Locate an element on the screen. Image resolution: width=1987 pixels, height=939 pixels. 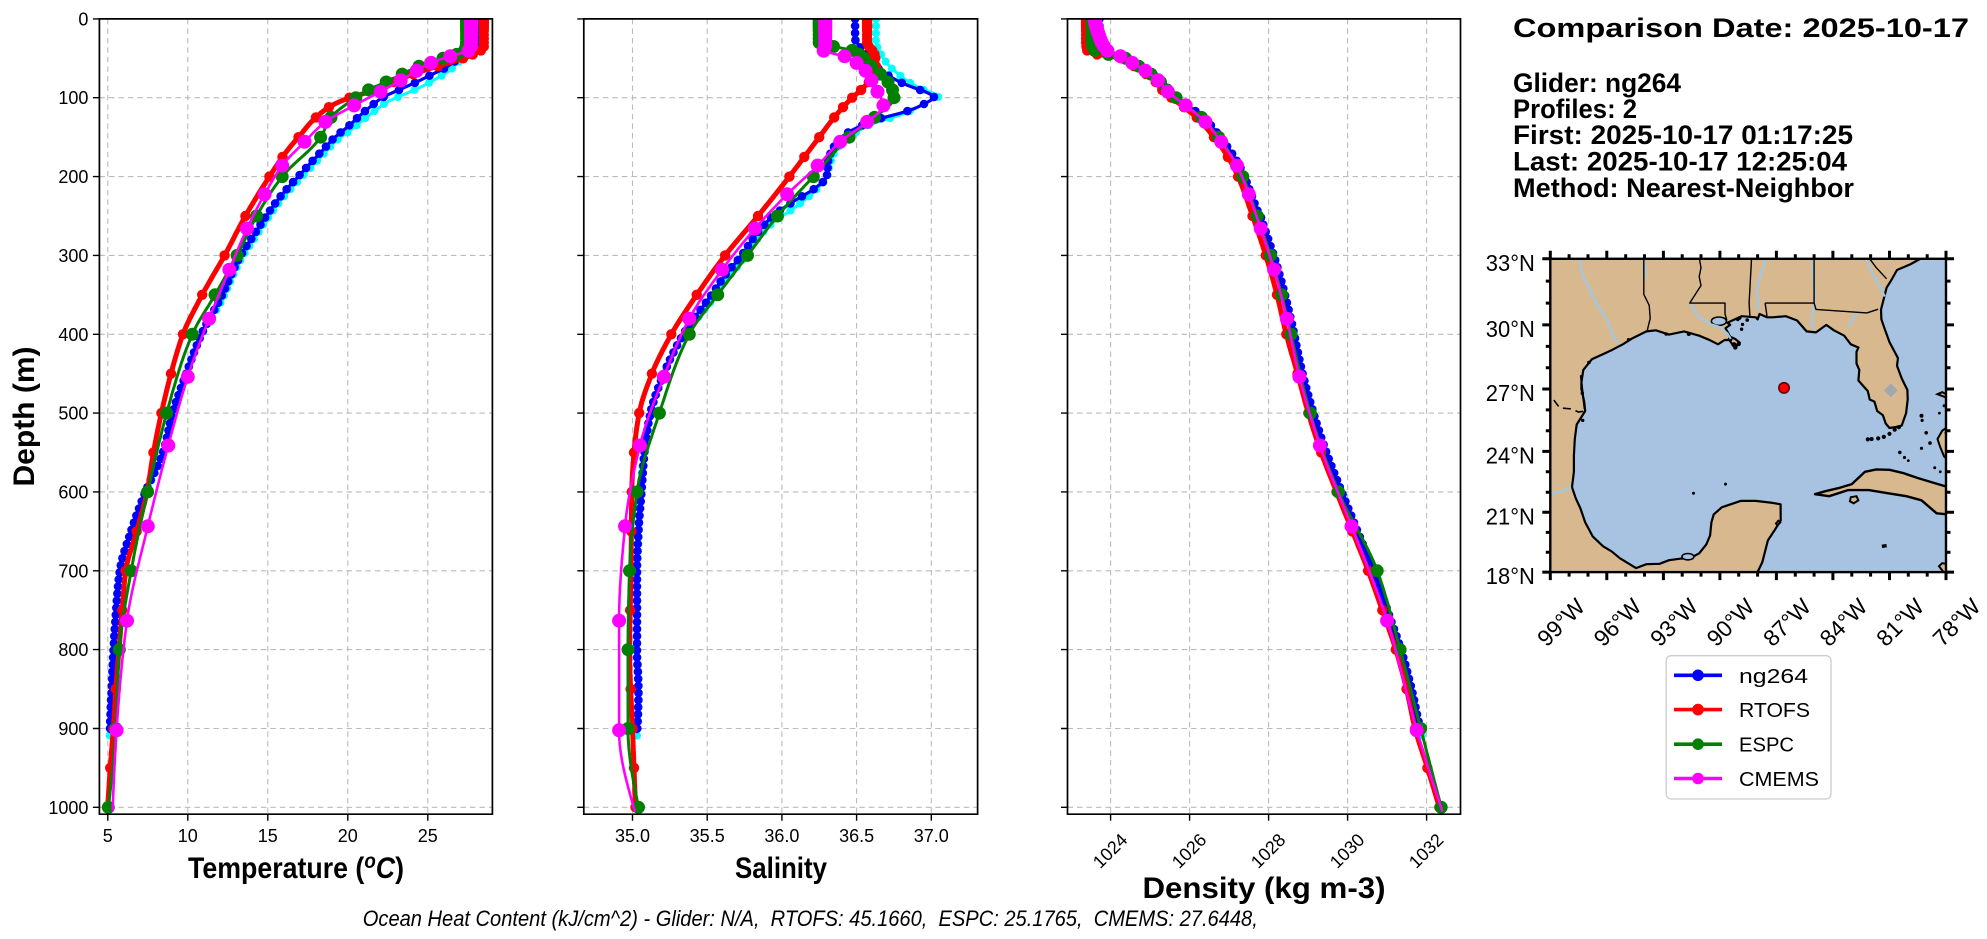
svg-text: 21°N is located at coordinates (1510, 516).